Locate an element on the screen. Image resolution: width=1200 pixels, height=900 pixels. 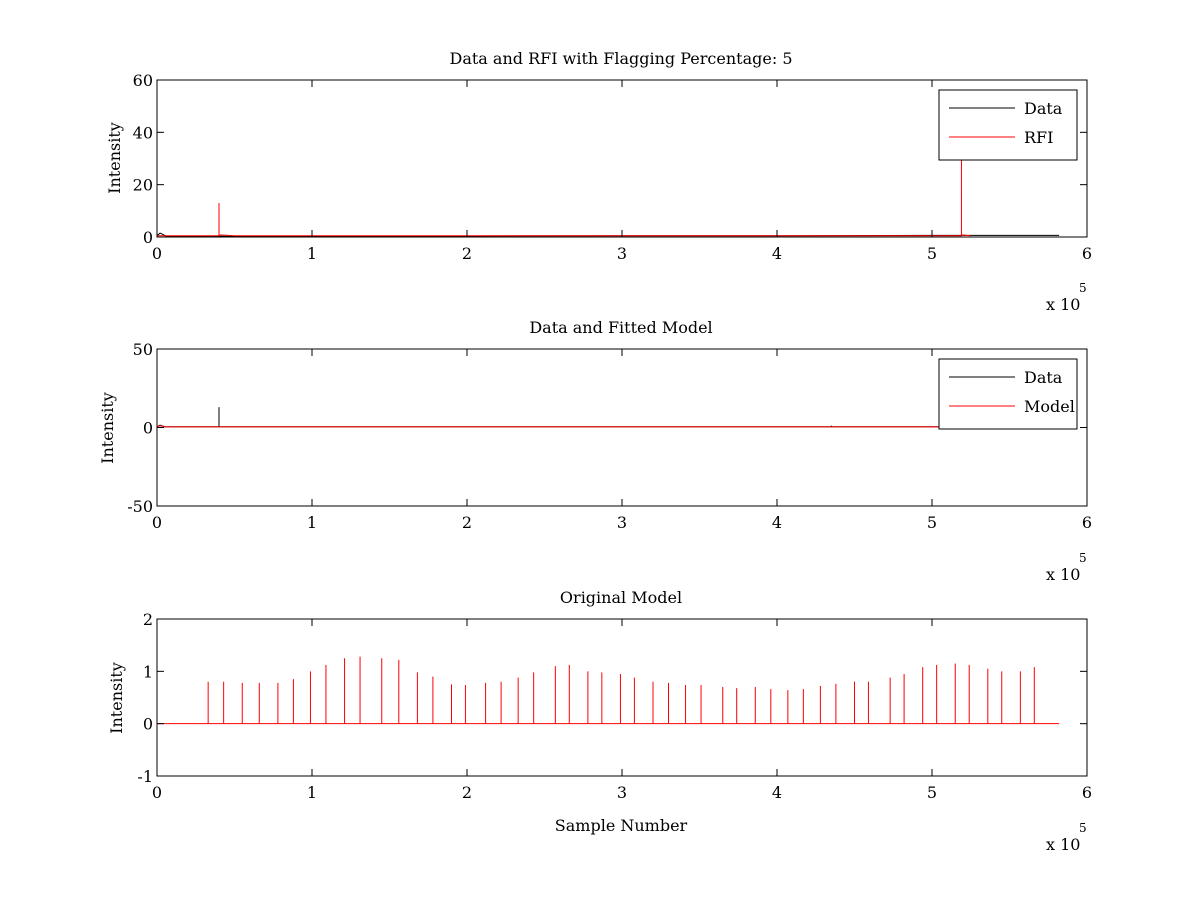
subplot-3-xtick-label: 1 is located at coordinates (312, 792).